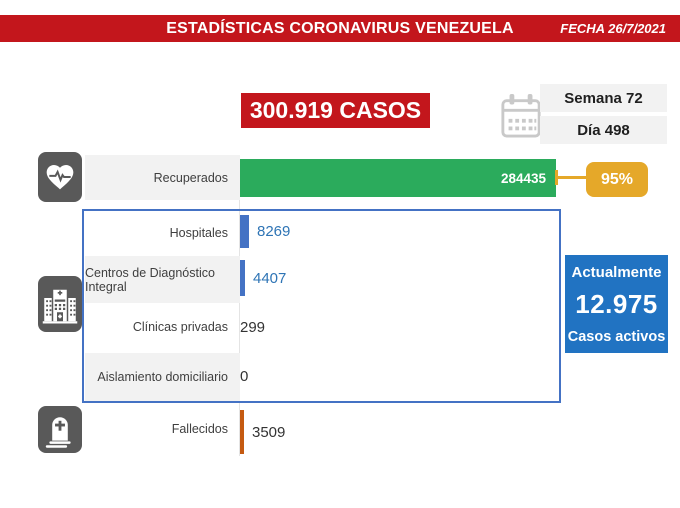 The image size is (680, 508). I want to click on badge-connector-line, so click(571, 177).